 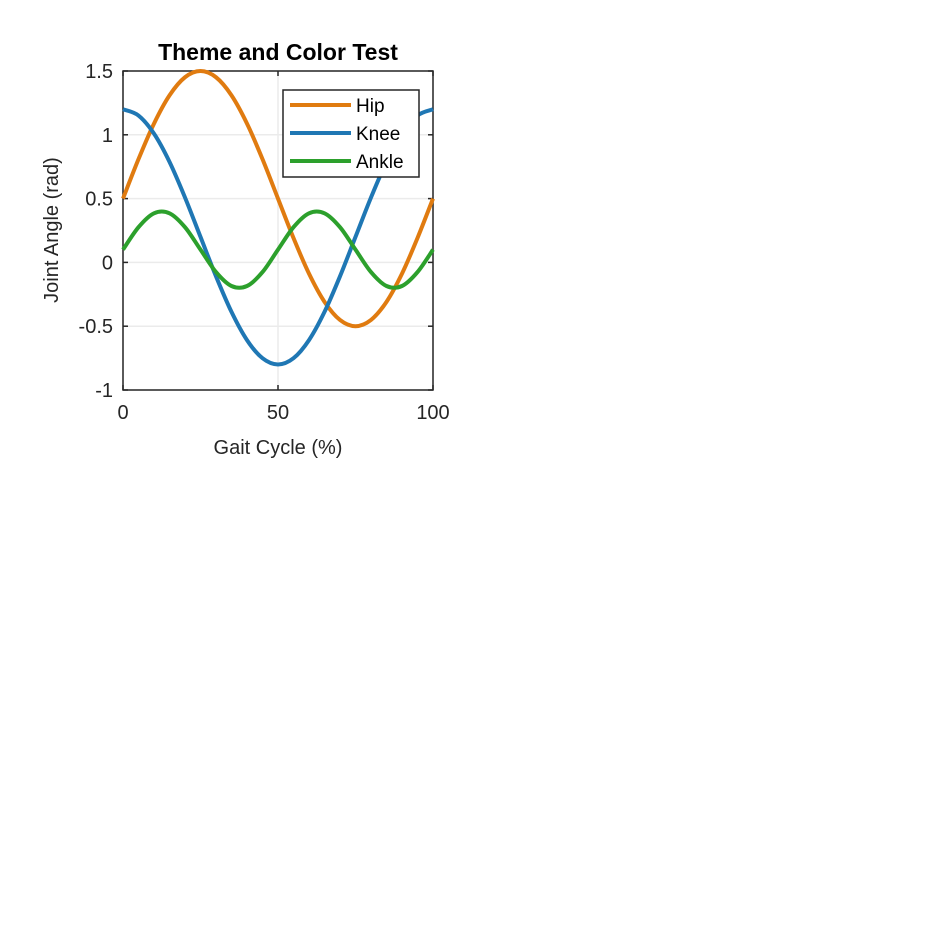 What do you see at coordinates (107, 136) in the screenshot?
I see `y-tick-label: 1` at bounding box center [107, 136].